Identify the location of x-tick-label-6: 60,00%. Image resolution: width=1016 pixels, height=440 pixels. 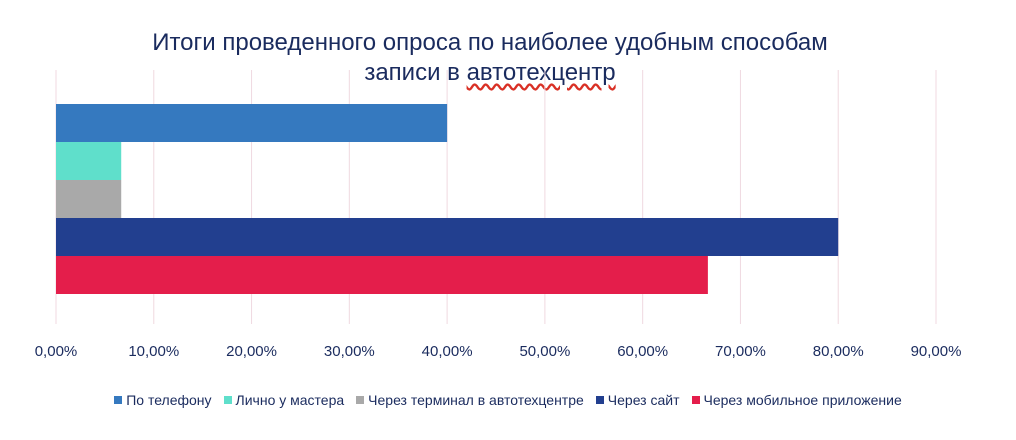
(642, 351).